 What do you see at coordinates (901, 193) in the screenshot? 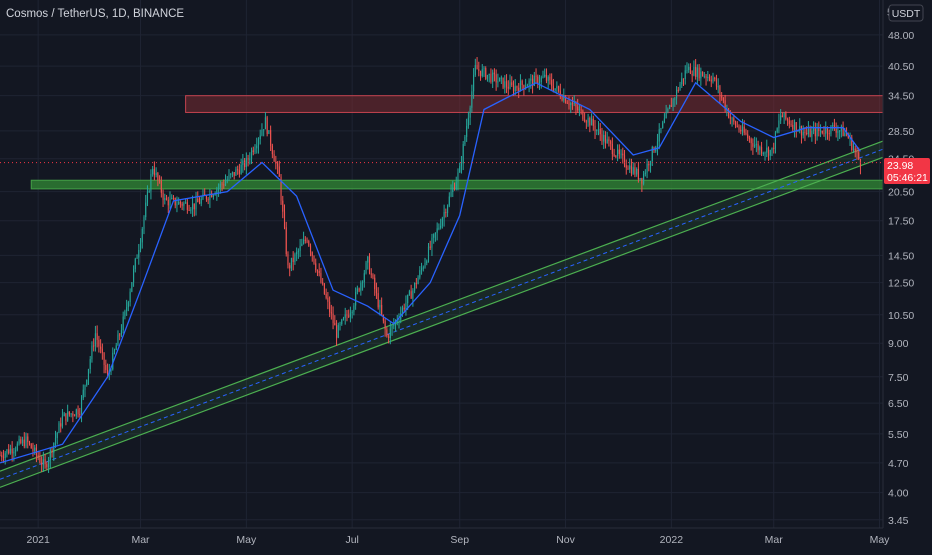
I see `y-tick-label: 20.50` at bounding box center [901, 193].